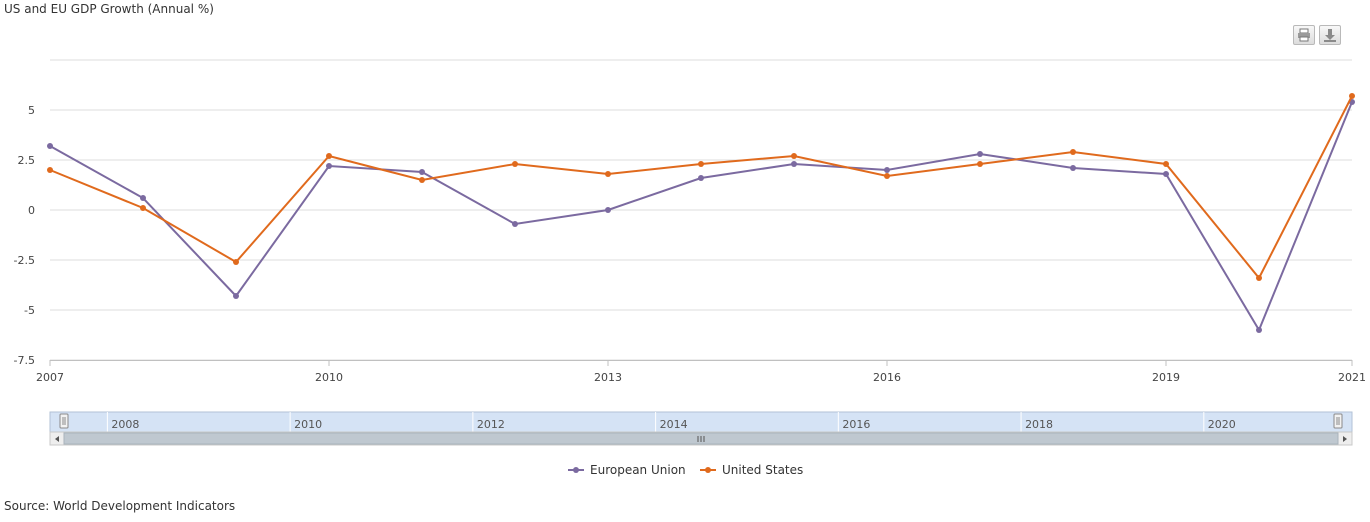 This screenshot has height=522, width=1370. What do you see at coordinates (701, 372) in the screenshot?
I see `x-axis: 2007 2010 2013 2016 2019 2021` at bounding box center [701, 372].